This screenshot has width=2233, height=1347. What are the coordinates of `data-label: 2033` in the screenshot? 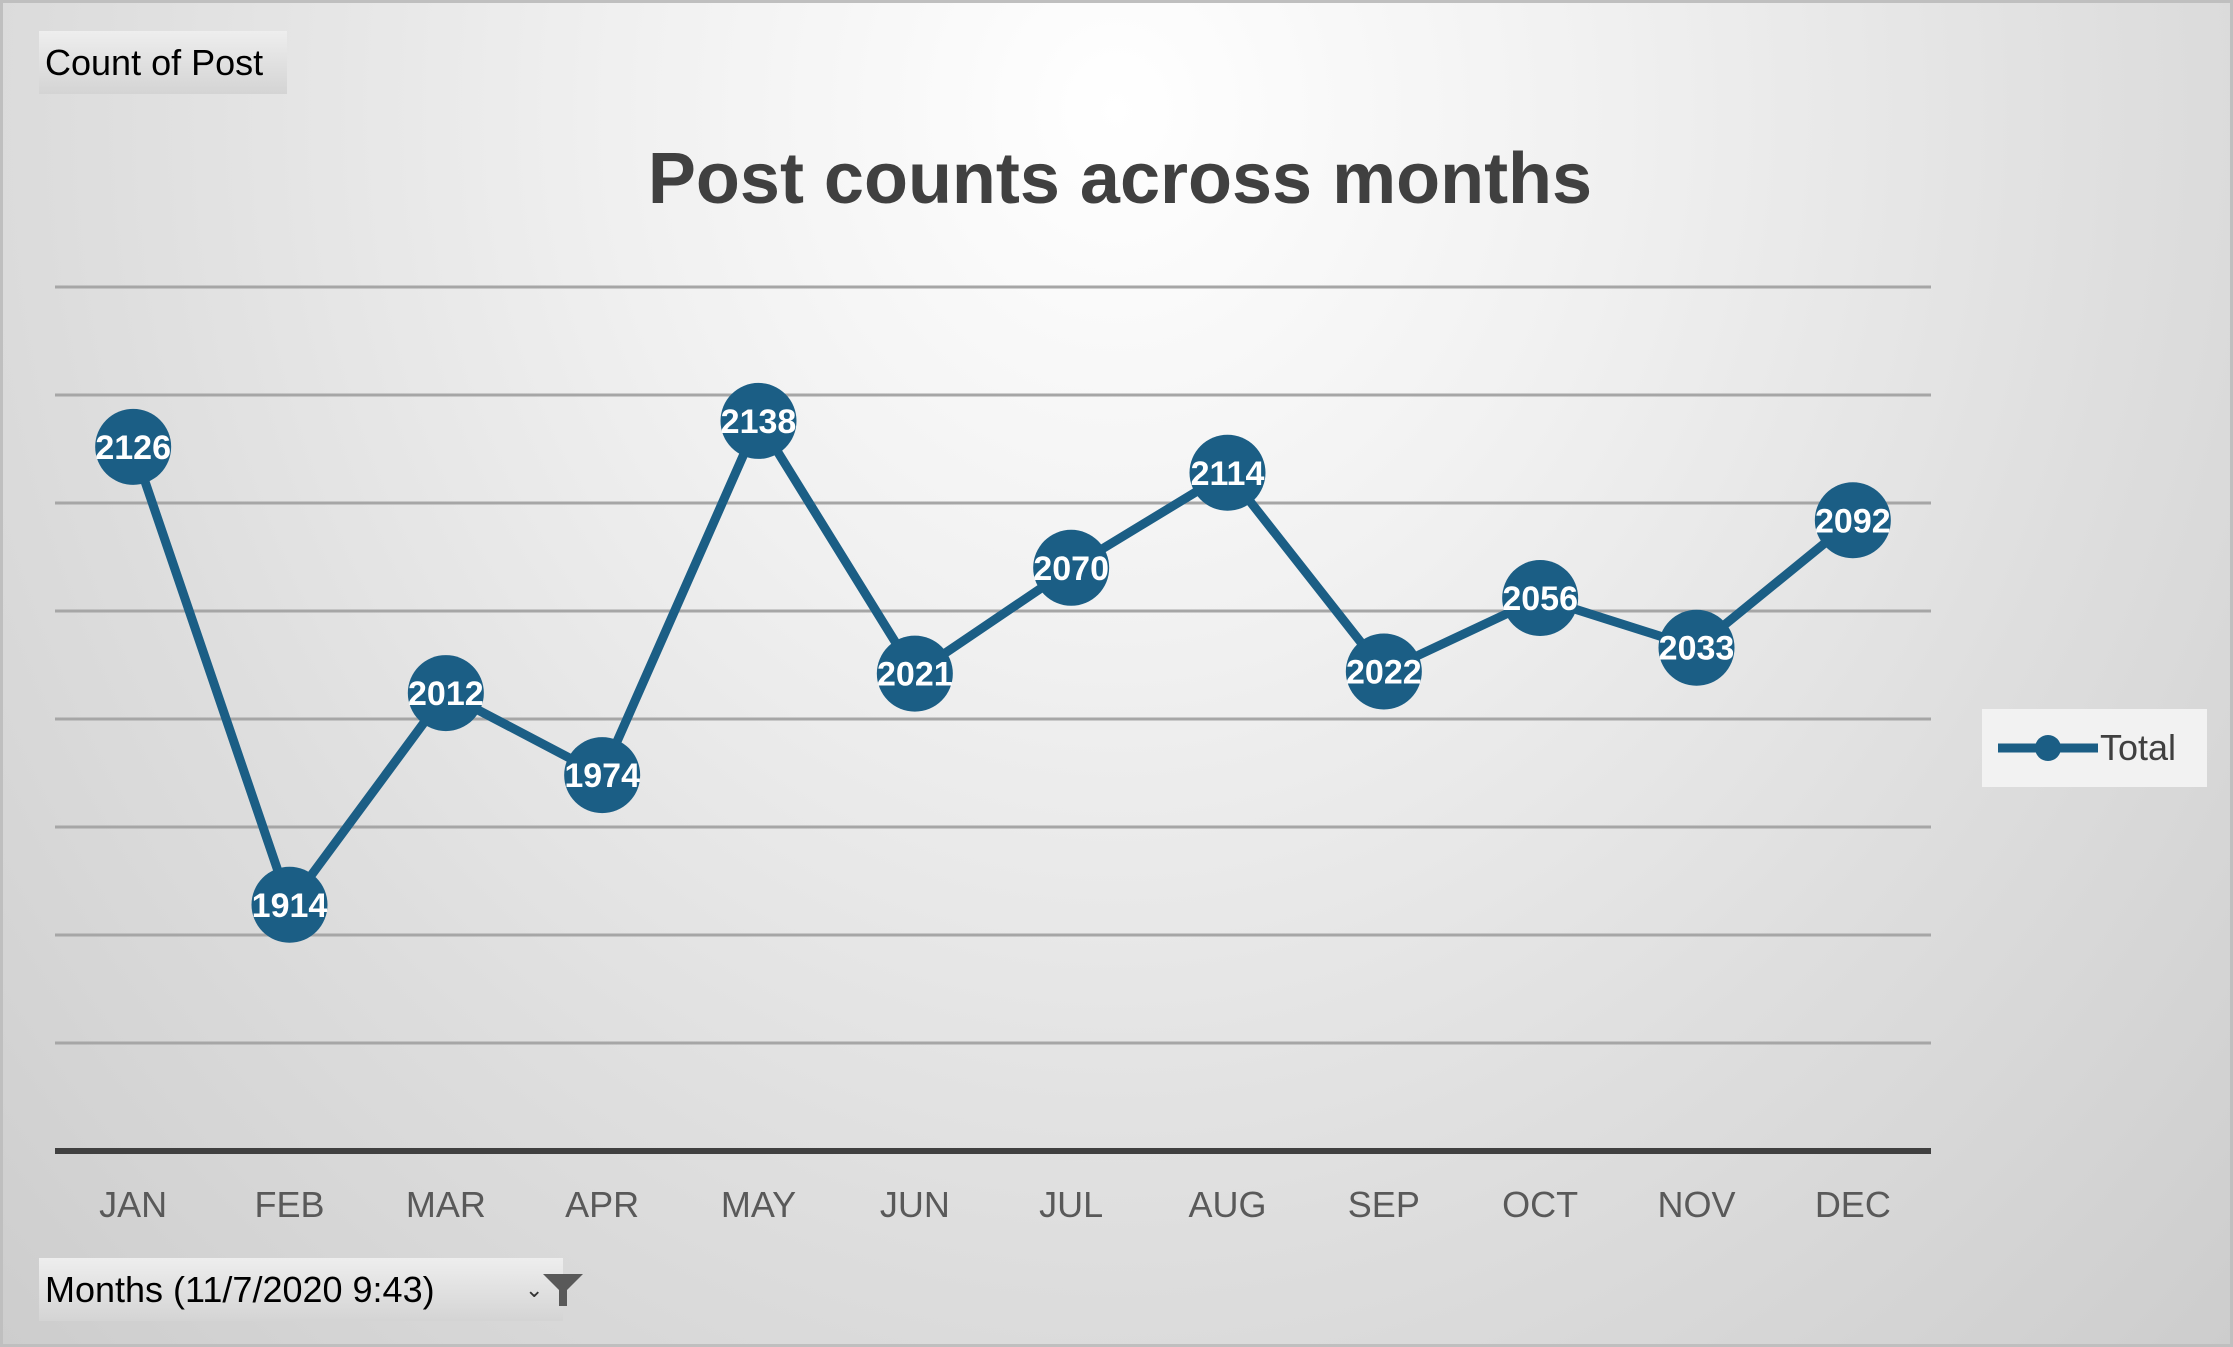 It's located at (1697, 649).